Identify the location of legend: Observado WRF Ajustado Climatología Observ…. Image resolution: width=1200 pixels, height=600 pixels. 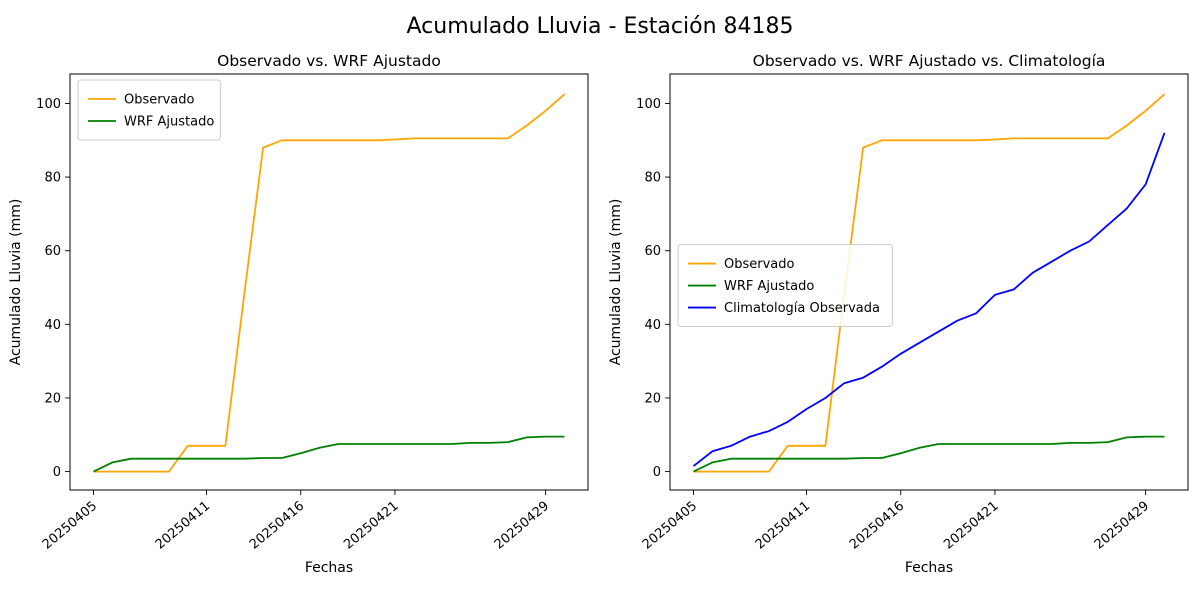
(785, 286).